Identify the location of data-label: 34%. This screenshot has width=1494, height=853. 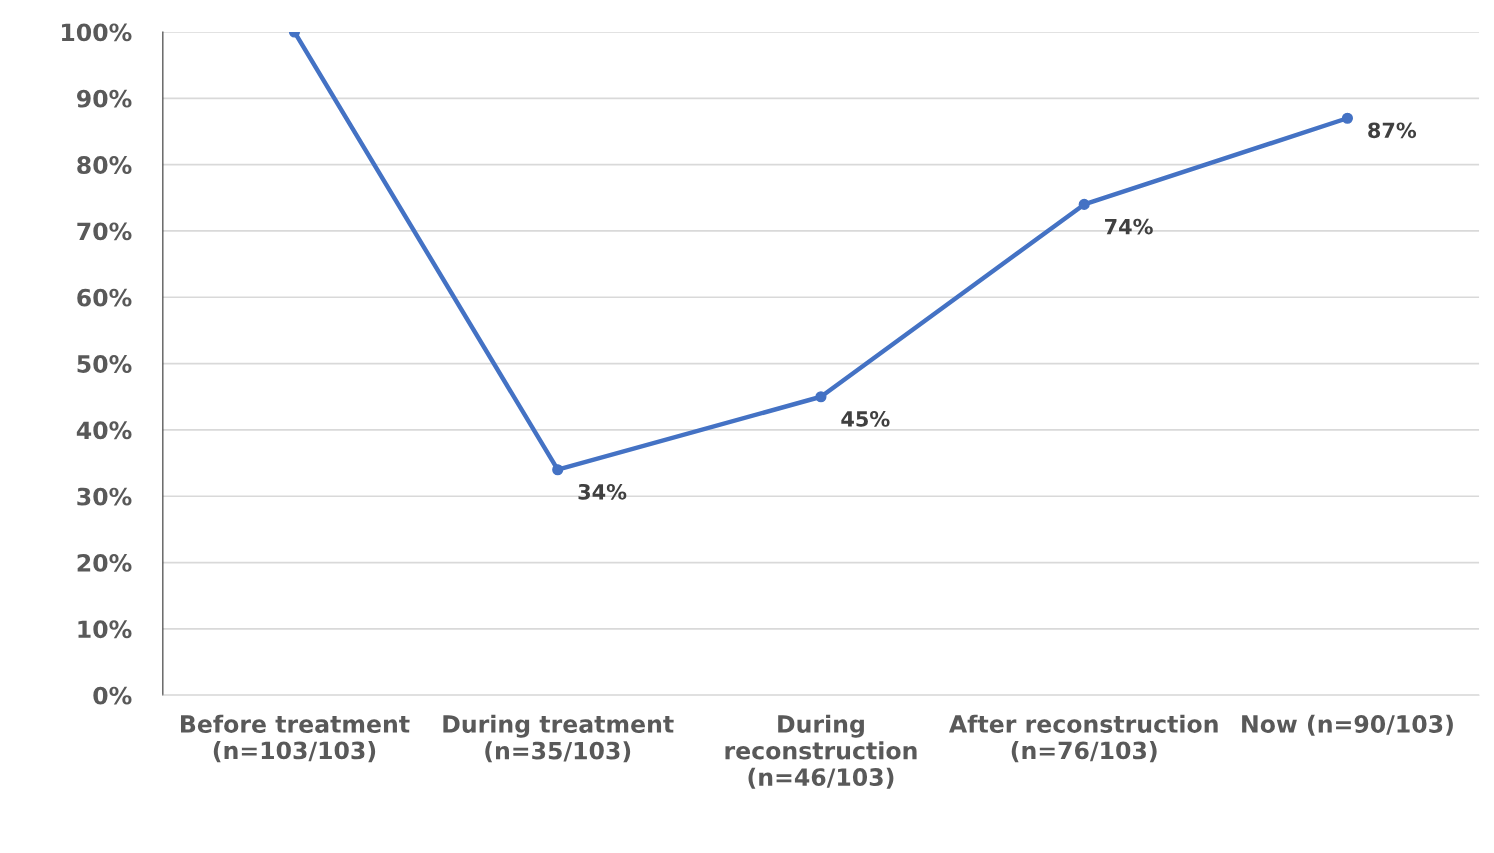
(602, 491).